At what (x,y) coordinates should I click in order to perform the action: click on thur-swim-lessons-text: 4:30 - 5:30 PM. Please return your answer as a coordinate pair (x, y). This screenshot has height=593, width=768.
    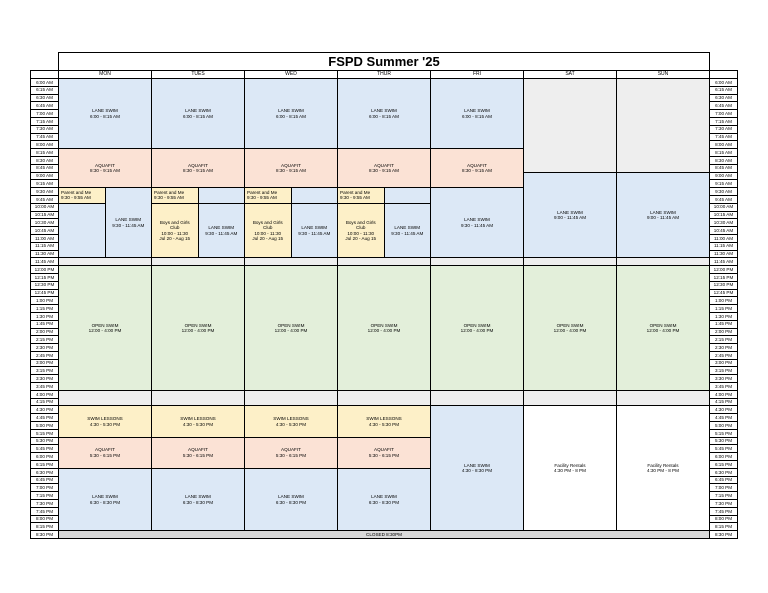
    Looking at the image, I should click on (384, 424).